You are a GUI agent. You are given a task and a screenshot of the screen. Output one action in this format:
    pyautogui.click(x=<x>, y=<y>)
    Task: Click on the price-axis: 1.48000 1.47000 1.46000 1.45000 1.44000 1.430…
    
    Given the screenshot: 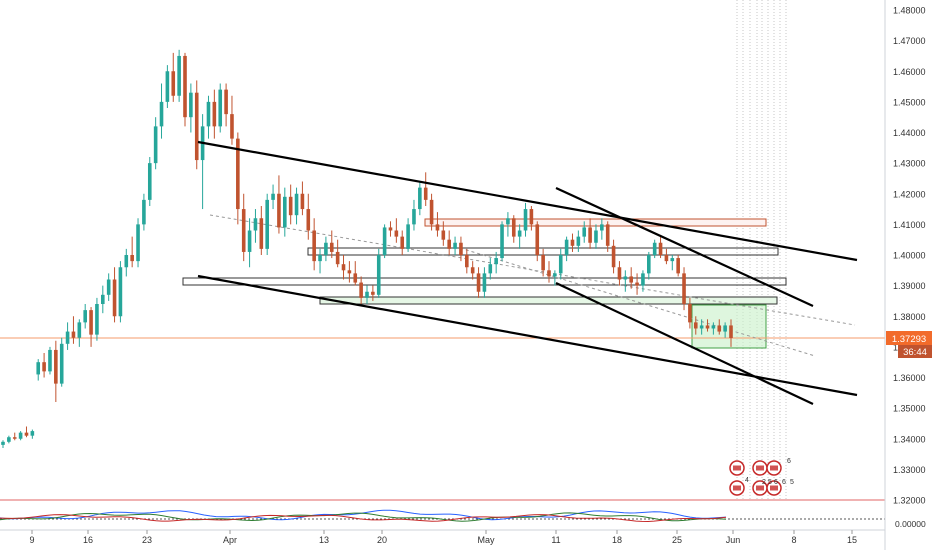 What is the action you would take?
    pyautogui.click(x=909, y=256)
    